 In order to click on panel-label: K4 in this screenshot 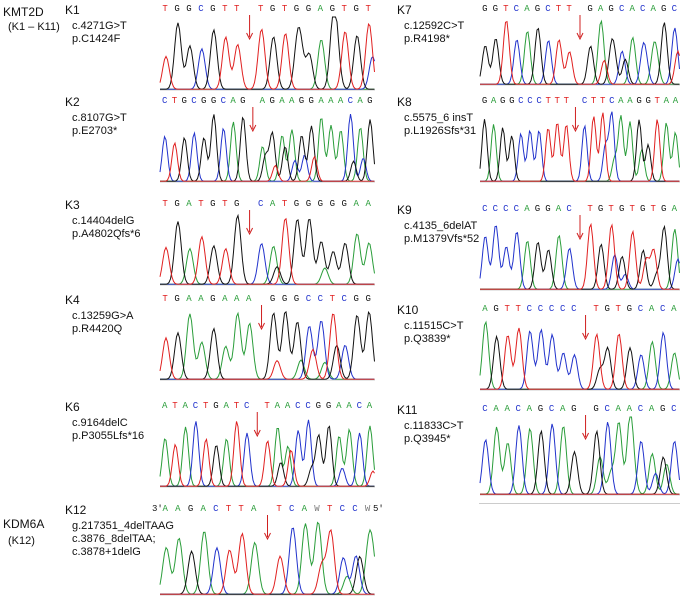, I will do `click(72, 300)`.